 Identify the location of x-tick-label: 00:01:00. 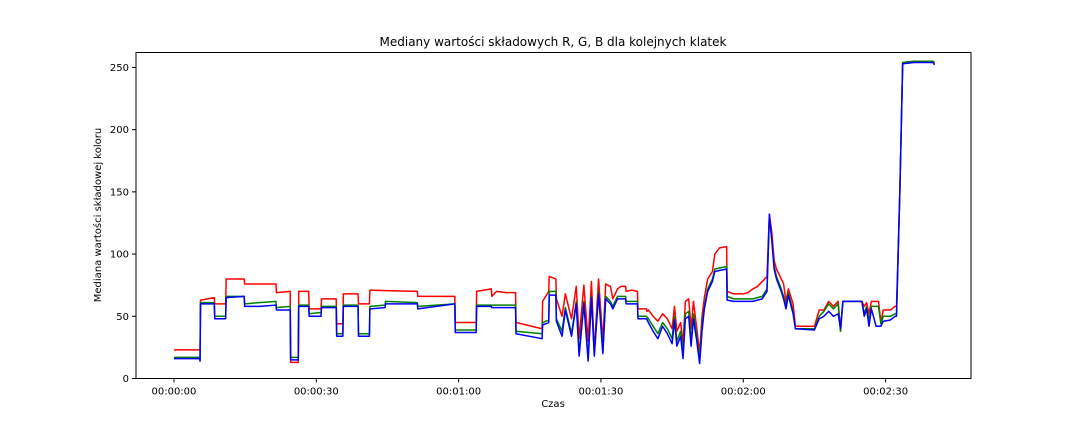
(458, 392).